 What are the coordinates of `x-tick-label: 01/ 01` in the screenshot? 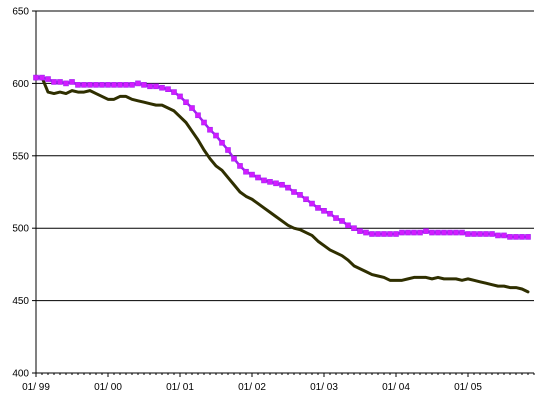 It's located at (180, 387).